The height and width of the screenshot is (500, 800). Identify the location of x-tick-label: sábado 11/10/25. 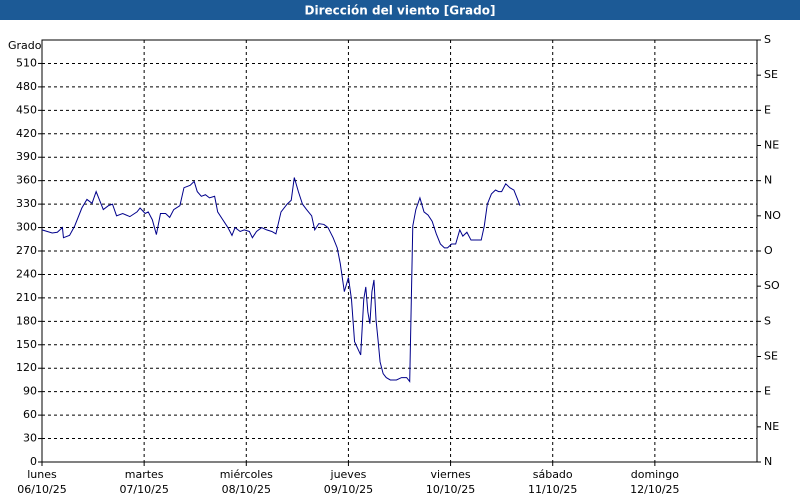
(553, 482).